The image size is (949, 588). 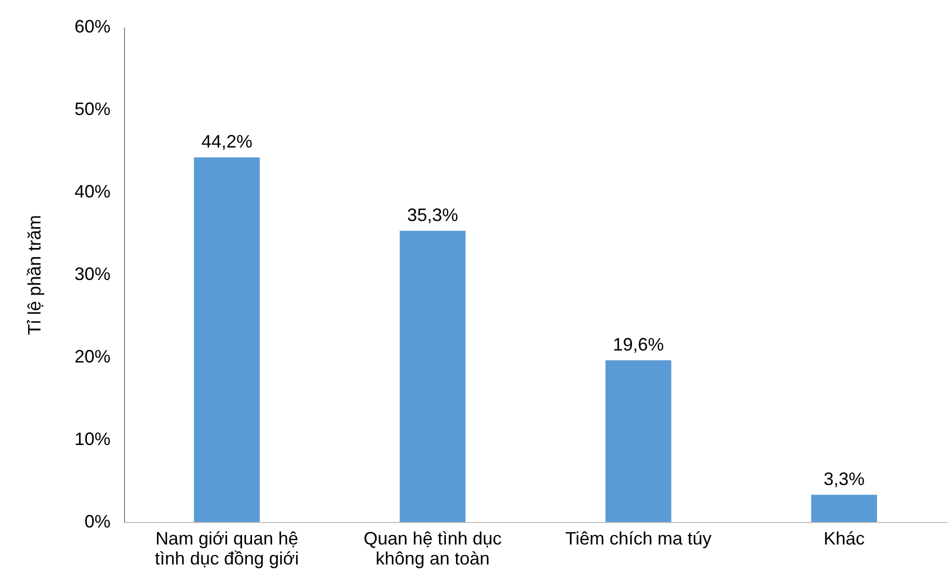 What do you see at coordinates (34, 275) in the screenshot?
I see `y-axis-title: Tỉ lệ phần trăm` at bounding box center [34, 275].